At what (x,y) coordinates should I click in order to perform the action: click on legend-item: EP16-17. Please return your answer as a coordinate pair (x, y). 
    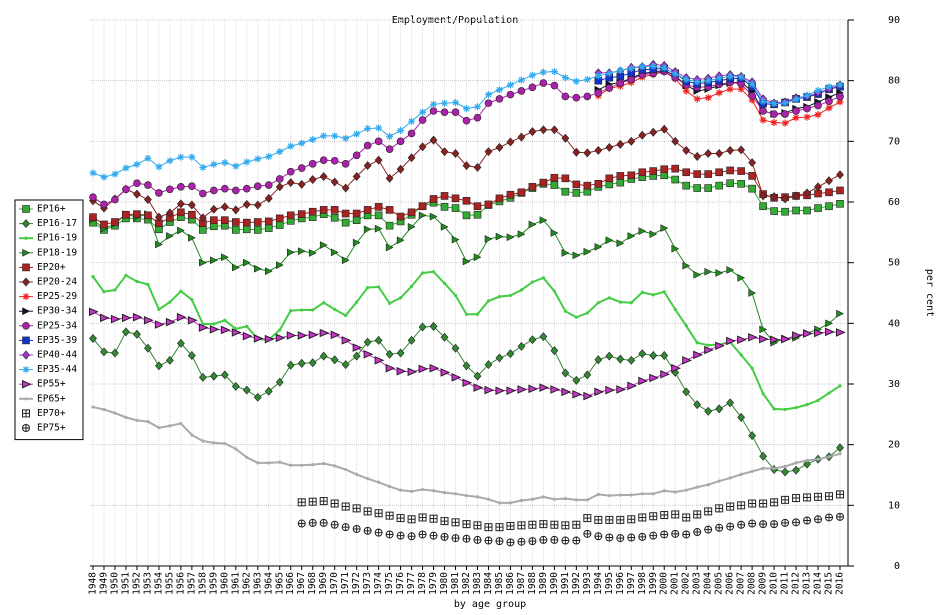
    Looking at the image, I should click on (48, 223).